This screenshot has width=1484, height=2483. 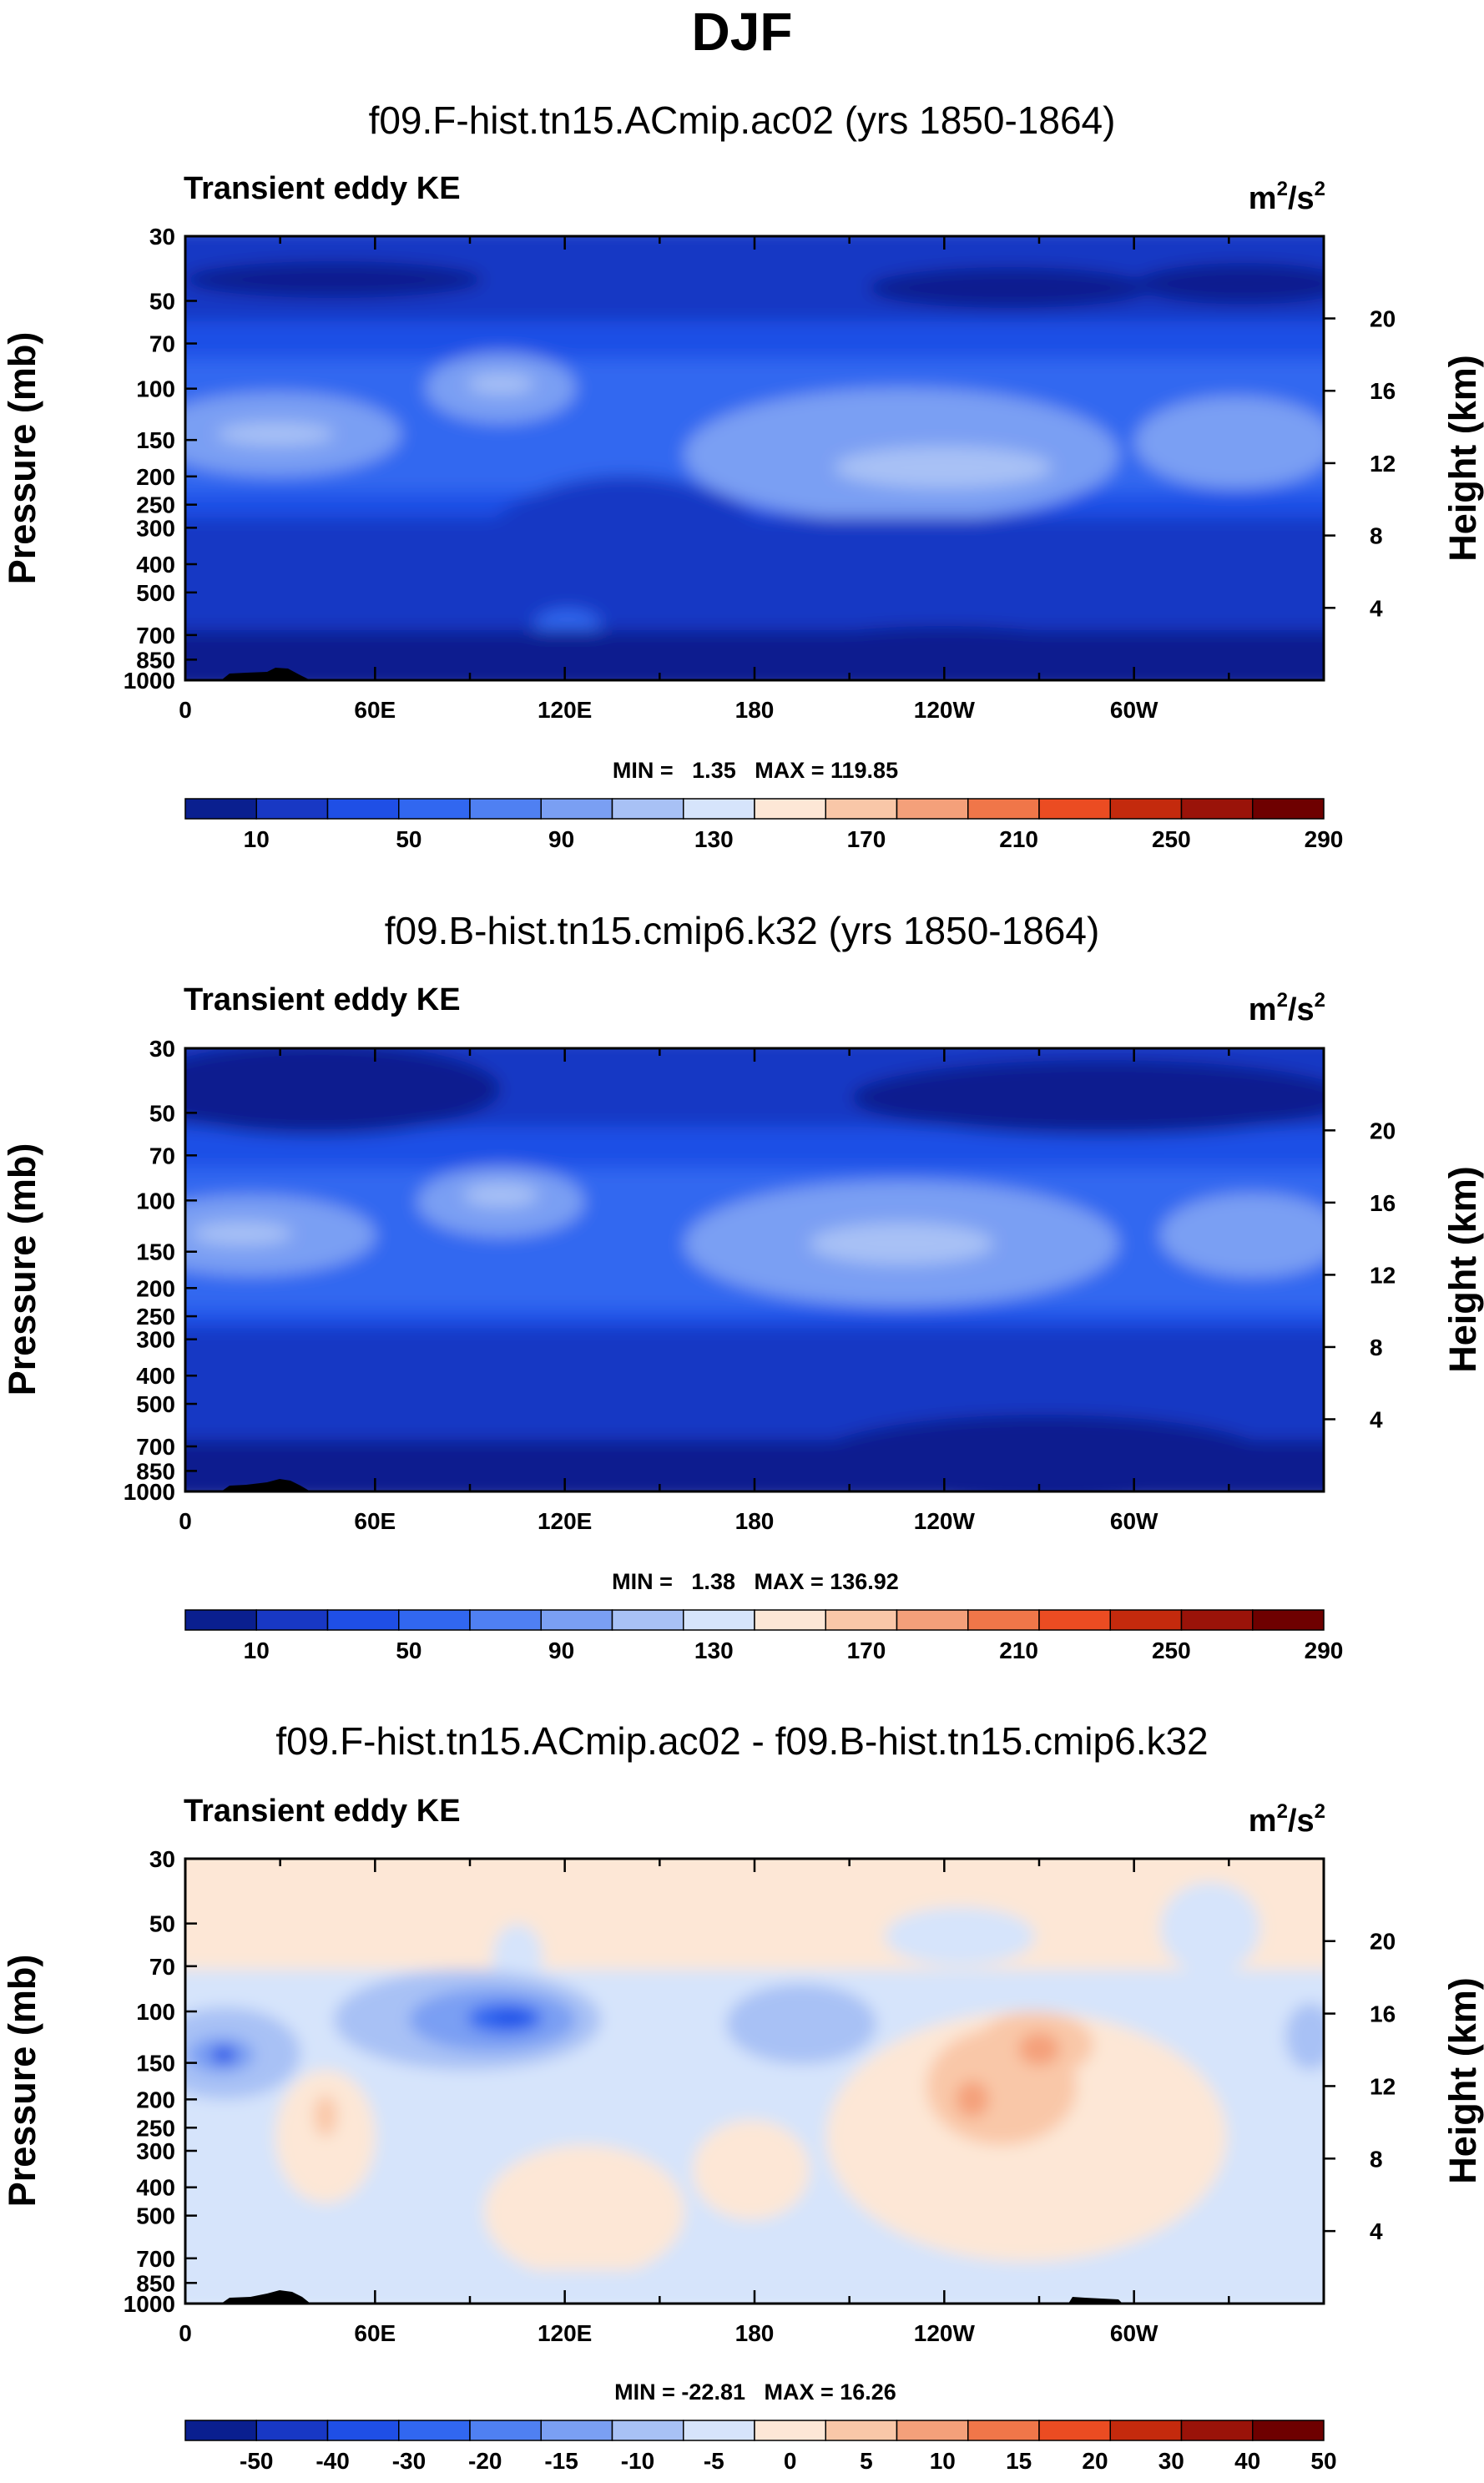 I want to click on panel-1-jet-far-e, so click(x=1229, y=442).